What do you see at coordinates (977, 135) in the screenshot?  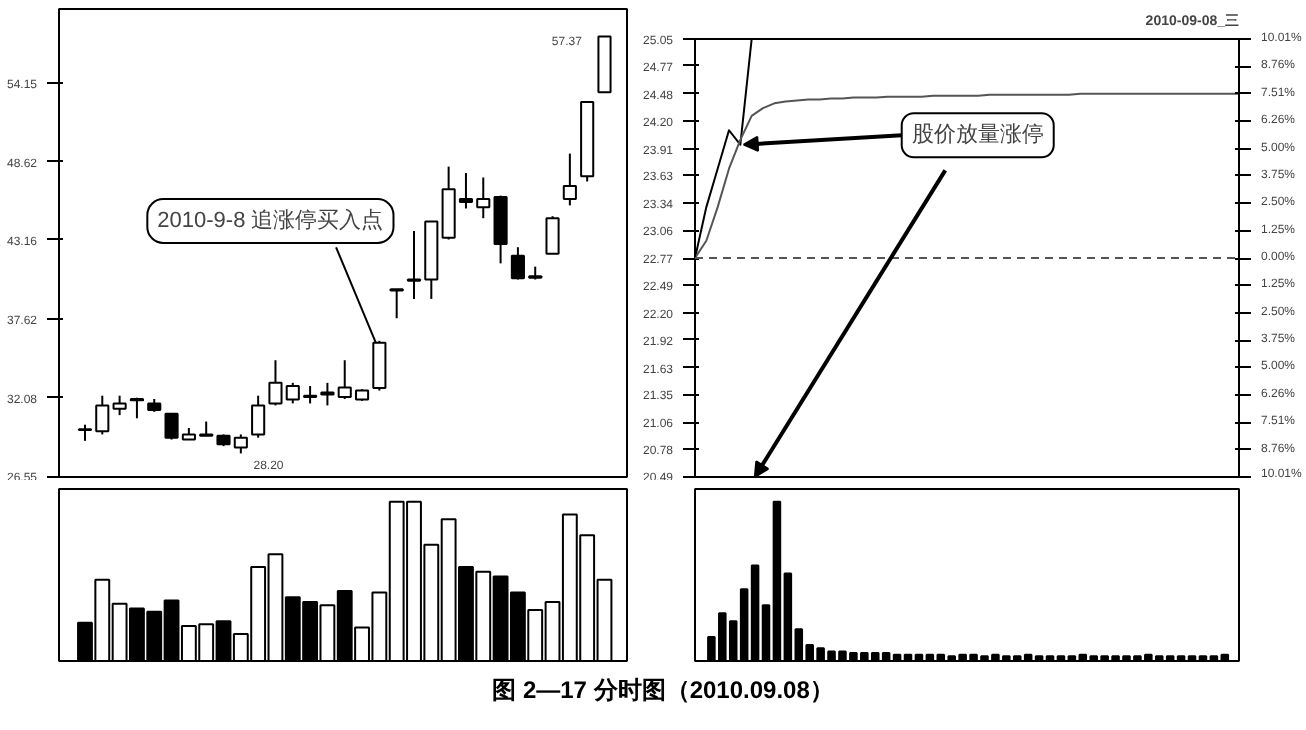 I see `annotation: 股价放量涨停` at bounding box center [977, 135].